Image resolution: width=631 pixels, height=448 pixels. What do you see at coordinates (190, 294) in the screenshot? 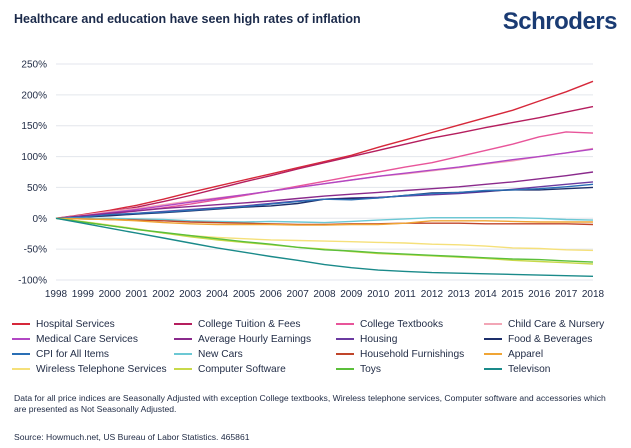
I see `x-tick-label: 2003` at bounding box center [190, 294].